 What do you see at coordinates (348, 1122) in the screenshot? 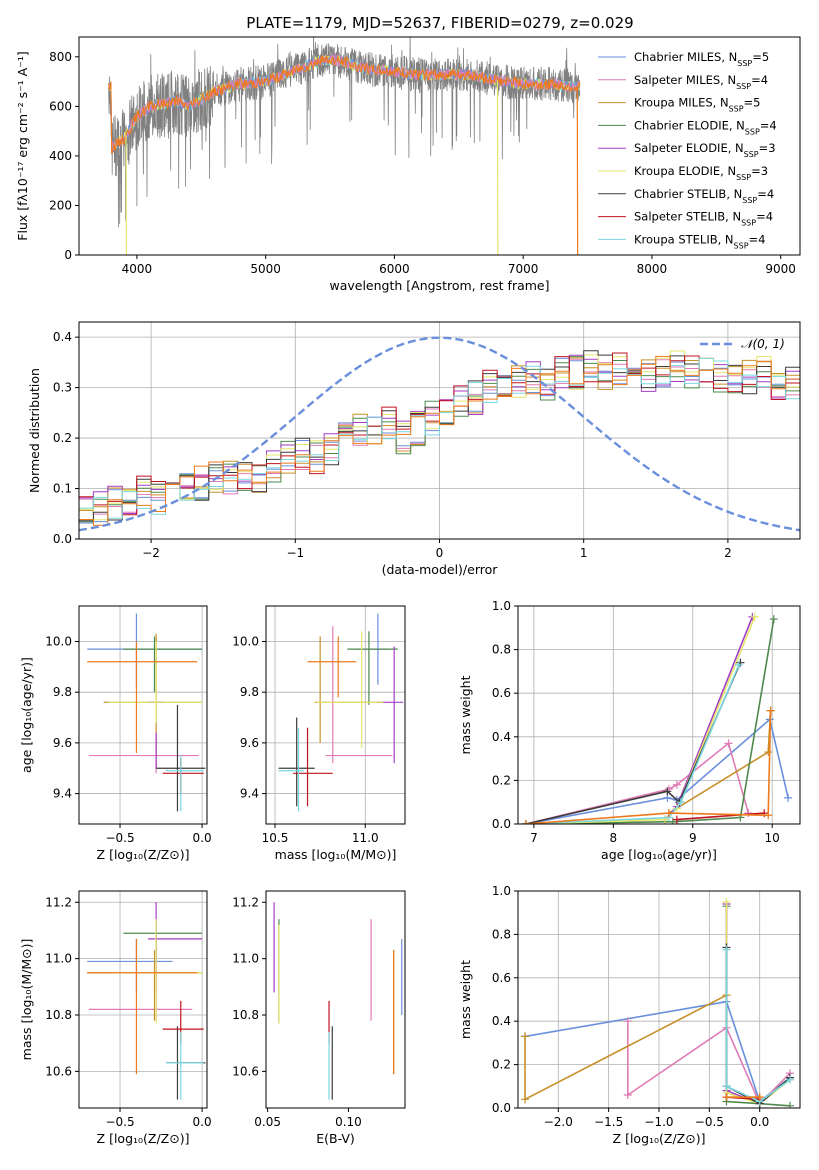
I see `x-tick-label: 0.10` at bounding box center [348, 1122].